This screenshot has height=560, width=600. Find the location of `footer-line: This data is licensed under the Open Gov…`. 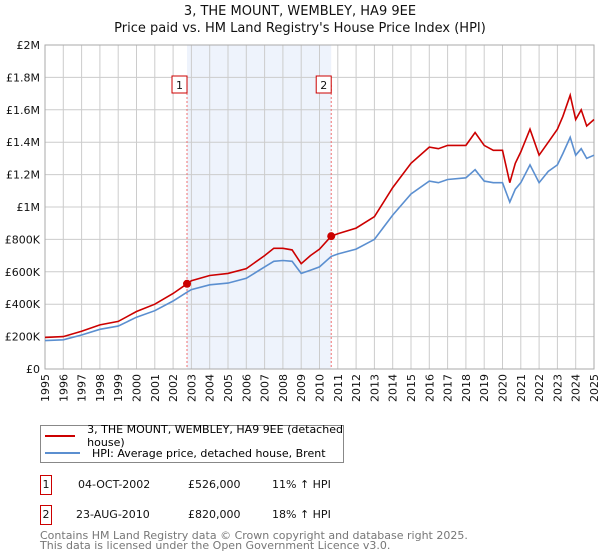

footer-line: This data is licensed under the Open Gov… is located at coordinates (215, 545).